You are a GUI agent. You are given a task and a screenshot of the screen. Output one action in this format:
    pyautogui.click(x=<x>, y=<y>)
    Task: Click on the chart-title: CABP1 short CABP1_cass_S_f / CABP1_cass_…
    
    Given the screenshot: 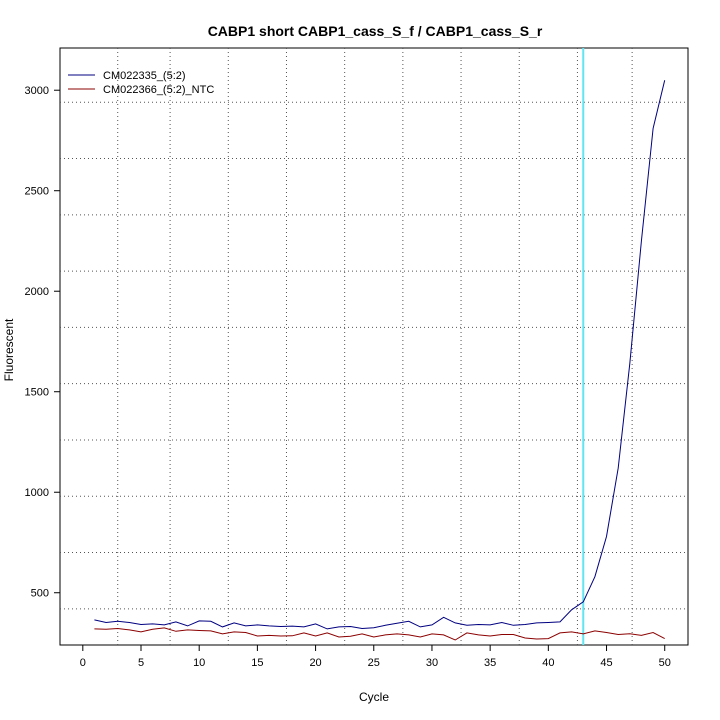 What is the action you would take?
    pyautogui.click(x=375, y=31)
    